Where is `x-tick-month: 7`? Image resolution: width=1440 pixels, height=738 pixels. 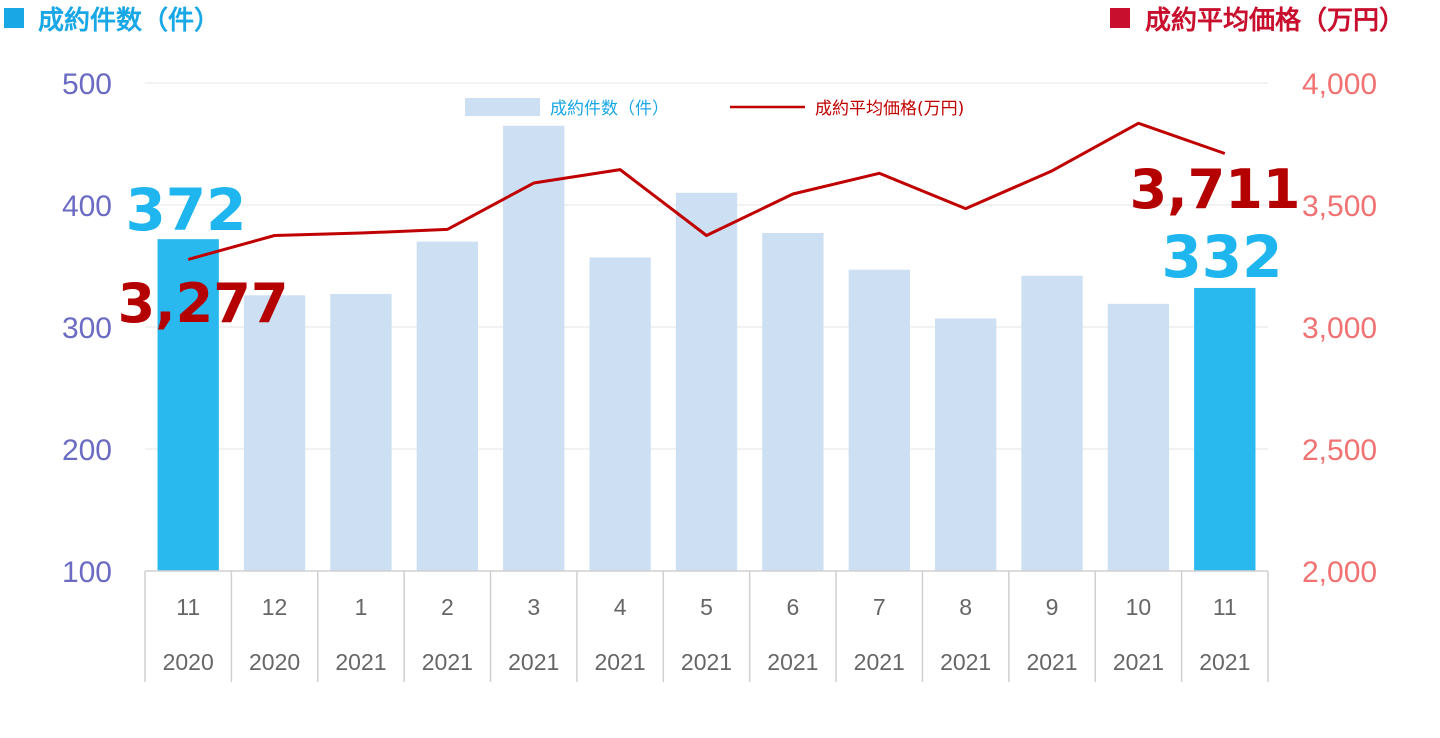
x-tick-month: 7 is located at coordinates (879, 607).